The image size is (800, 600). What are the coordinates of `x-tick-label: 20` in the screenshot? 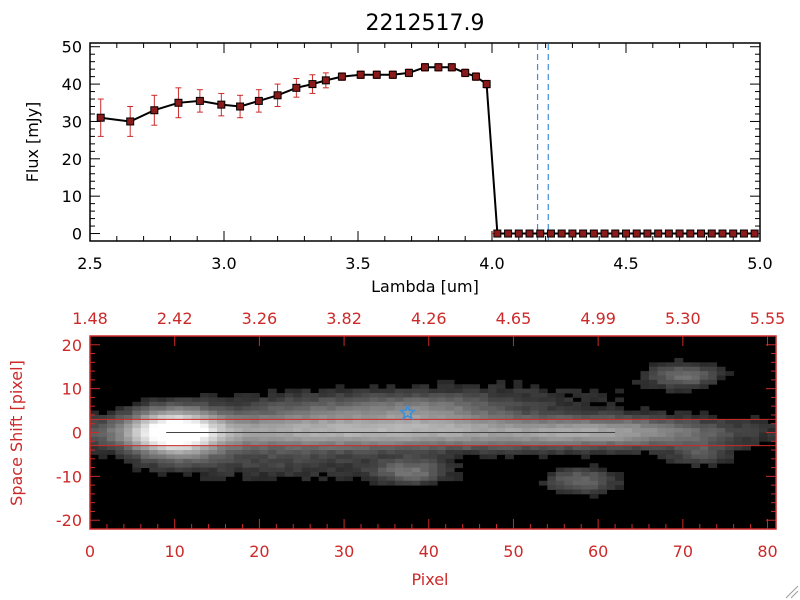 It's located at (259, 551).